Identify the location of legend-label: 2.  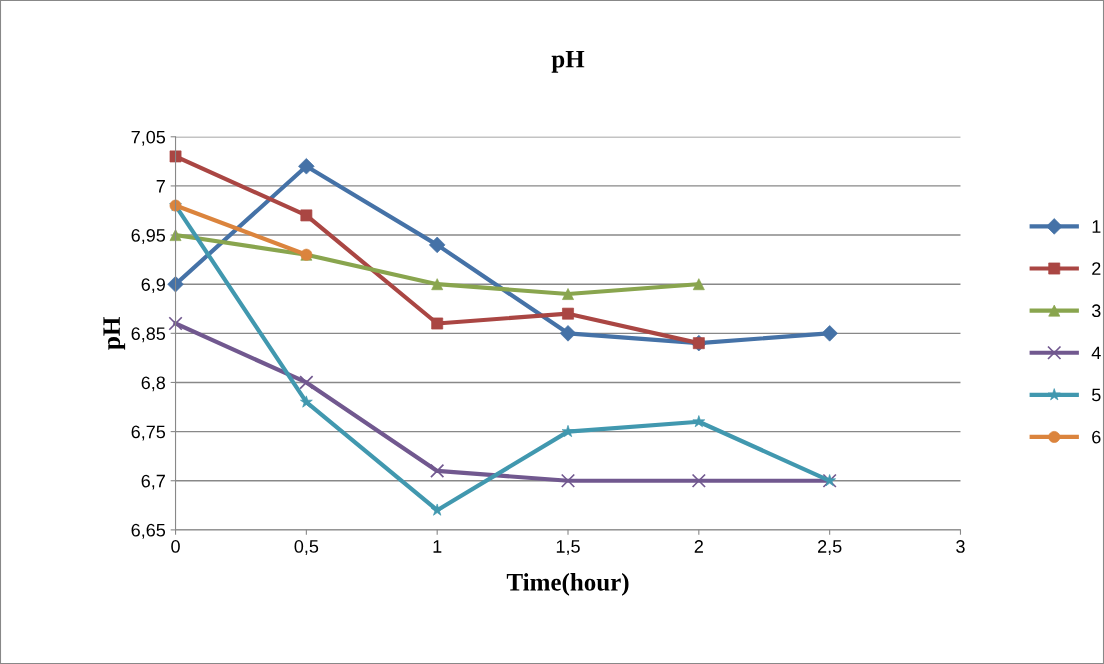
(1096, 268).